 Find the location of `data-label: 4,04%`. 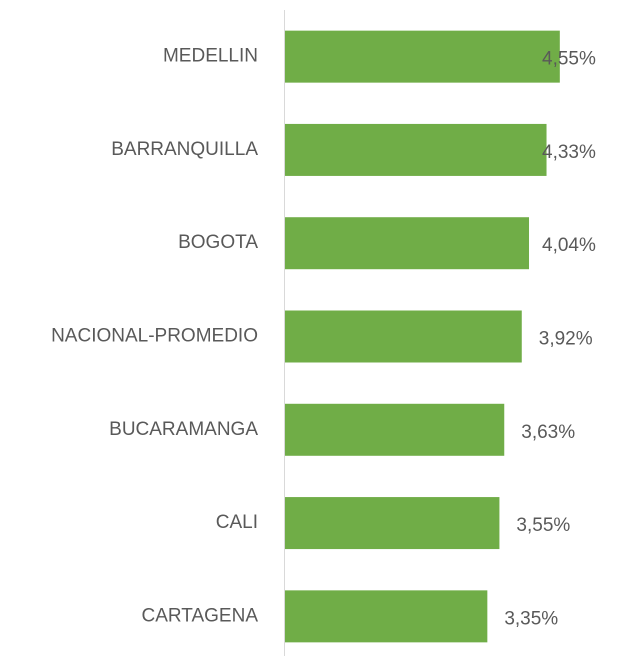

data-label: 4,04% is located at coordinates (569, 245).